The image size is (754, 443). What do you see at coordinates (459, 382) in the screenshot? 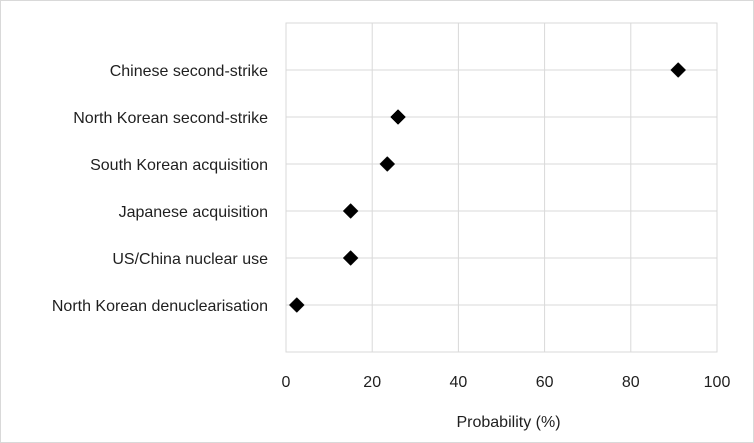
I see `x-tick-label-2: 40` at bounding box center [459, 382].